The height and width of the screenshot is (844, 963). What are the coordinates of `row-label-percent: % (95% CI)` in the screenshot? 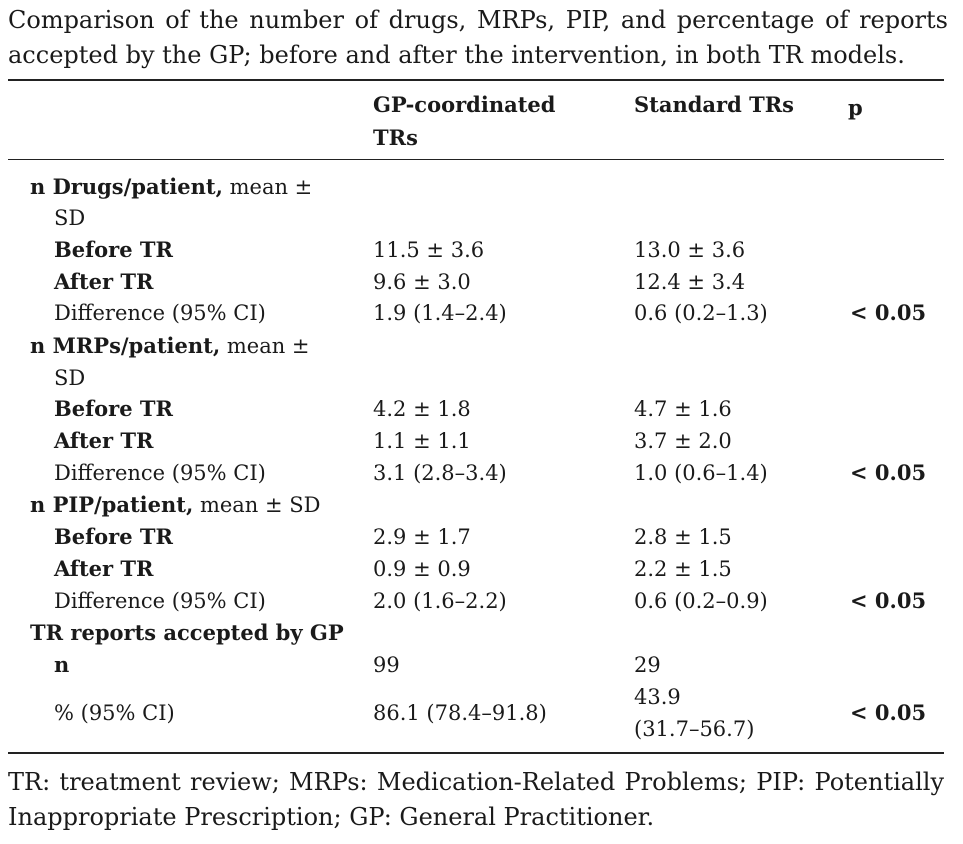 It's located at (114, 713).